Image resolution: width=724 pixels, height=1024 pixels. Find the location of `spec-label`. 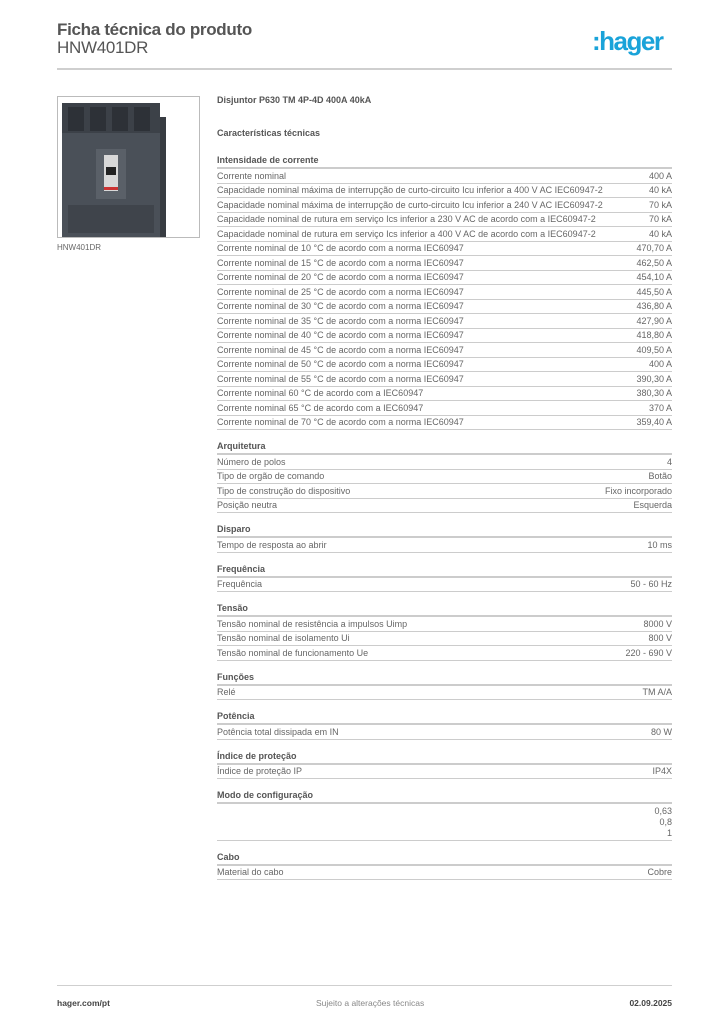

spec-label is located at coordinates (435, 822).